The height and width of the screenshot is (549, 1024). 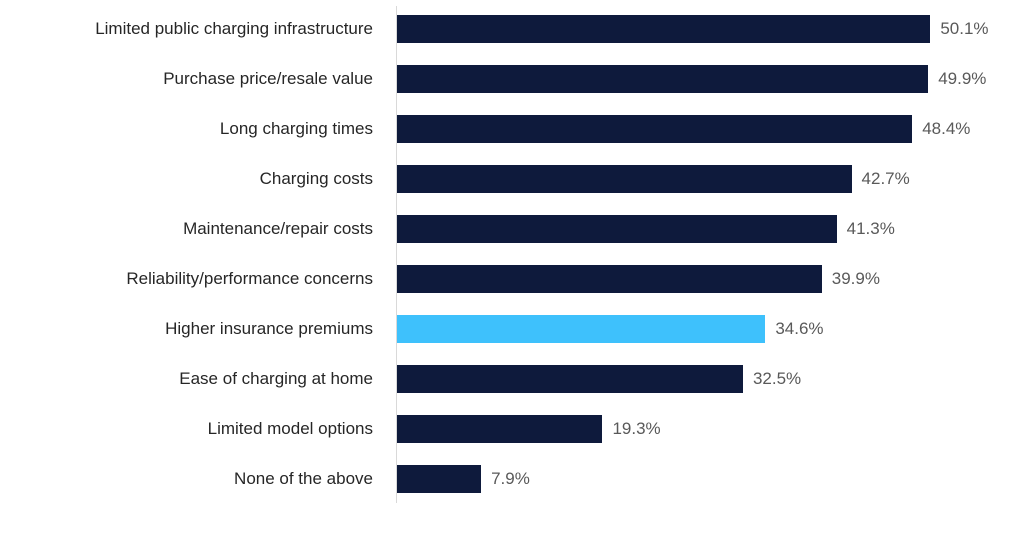 I want to click on value-label: 50.1%, so click(x=964, y=28).